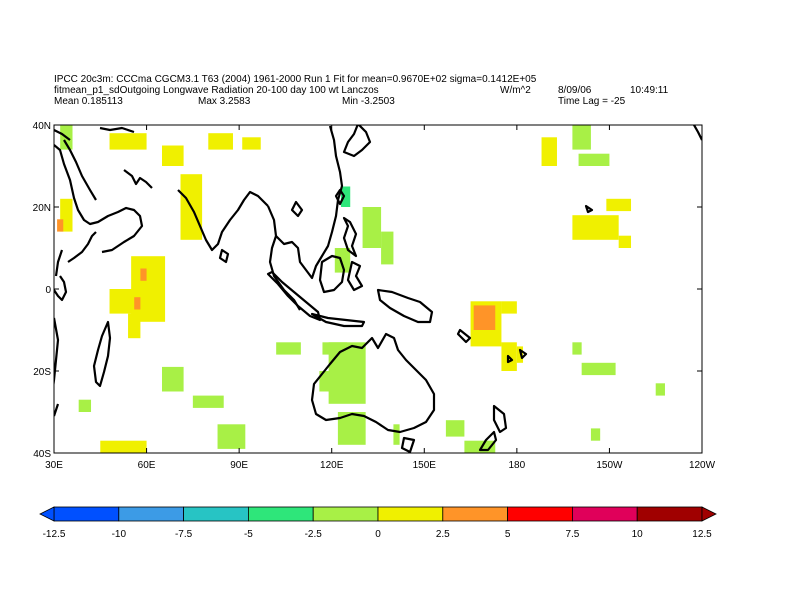  Describe the element at coordinates (54, 465) in the screenshot. I see `lon-tick-label: 30E` at that location.